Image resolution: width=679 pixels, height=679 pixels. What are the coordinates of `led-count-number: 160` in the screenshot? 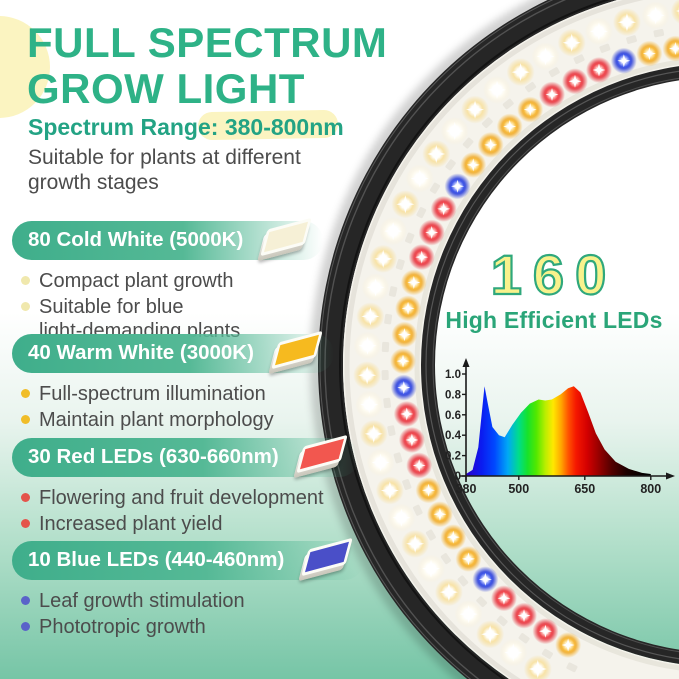 It's located at (554, 274).